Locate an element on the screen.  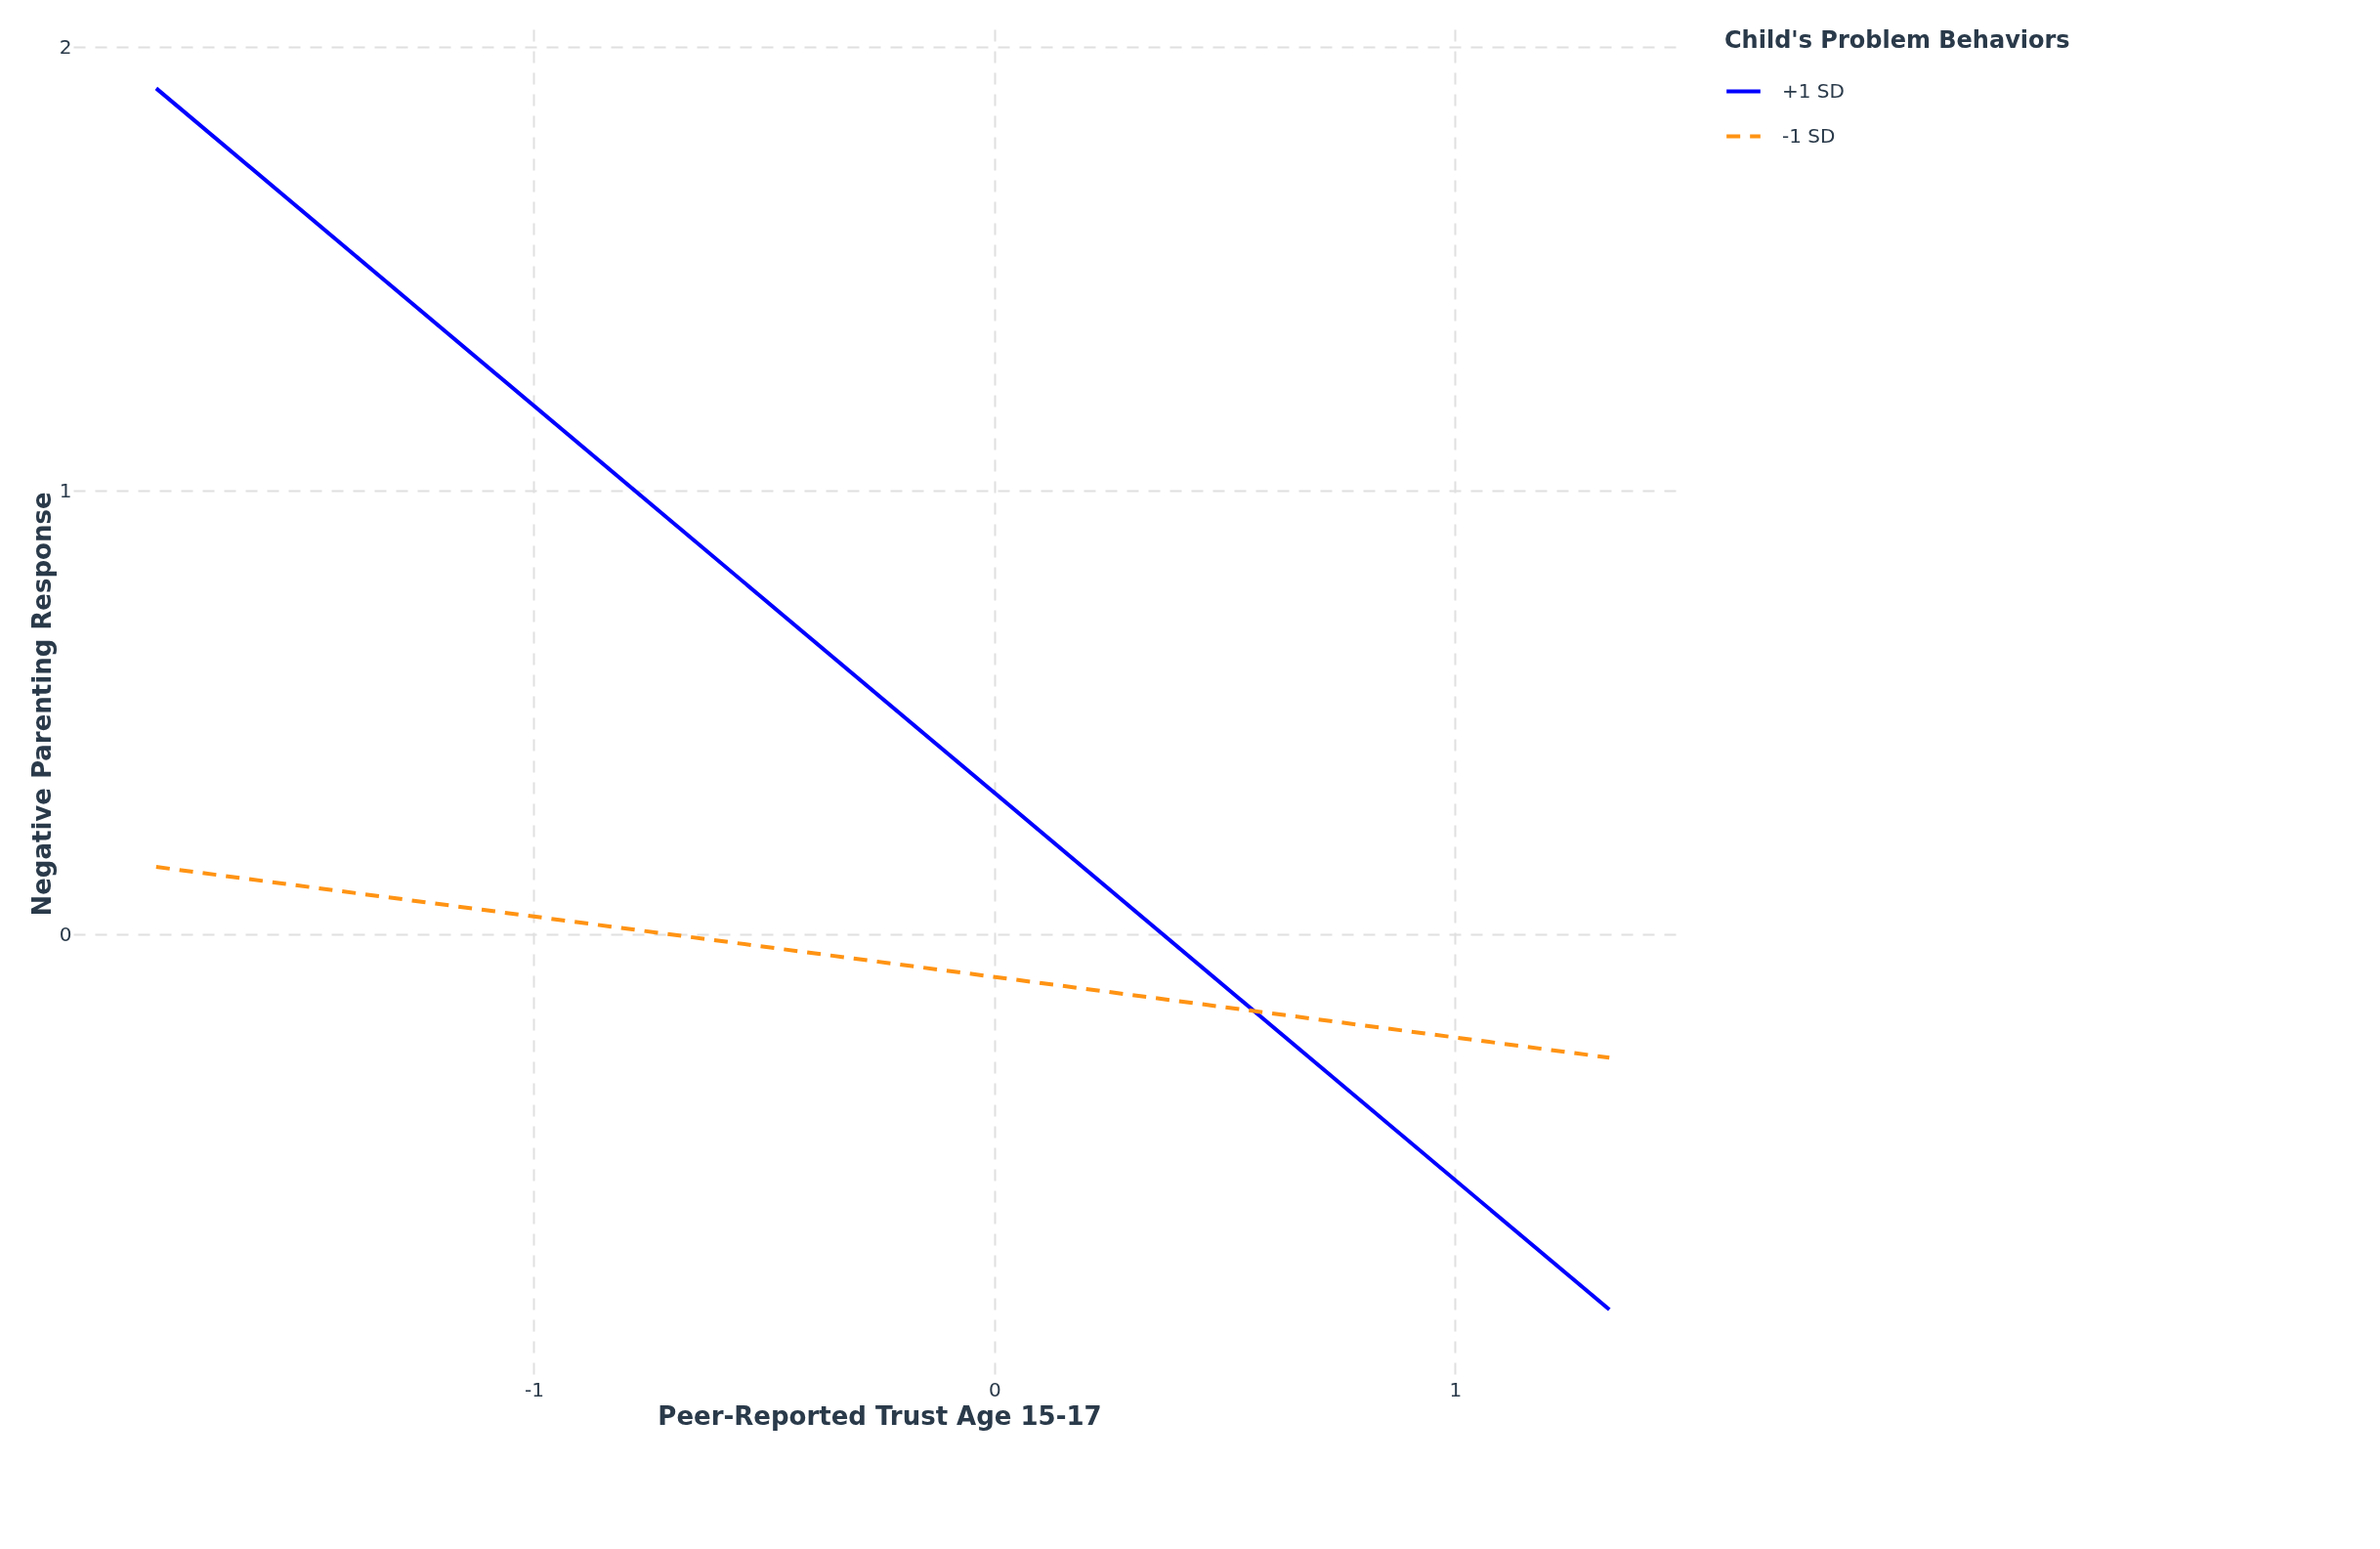
y-tick-label: 0 is located at coordinates (65, 934).